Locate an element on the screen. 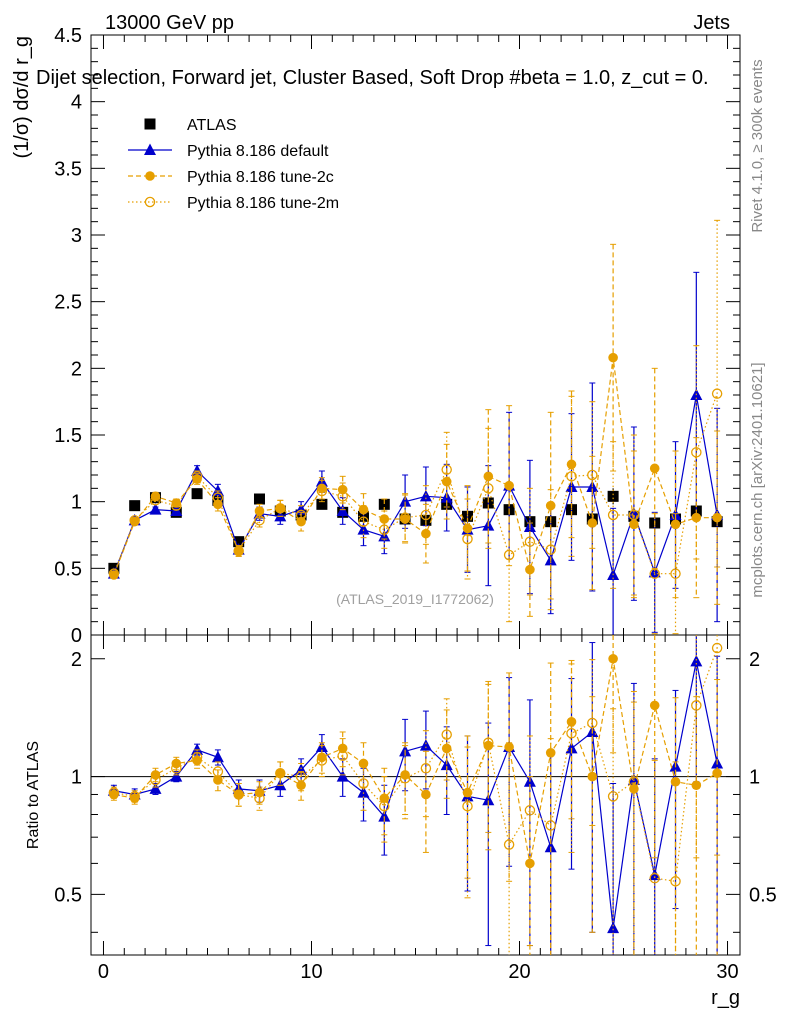 The height and width of the screenshot is (1024, 786). ratio-y-tick-label: 2 is located at coordinates (76, 660).